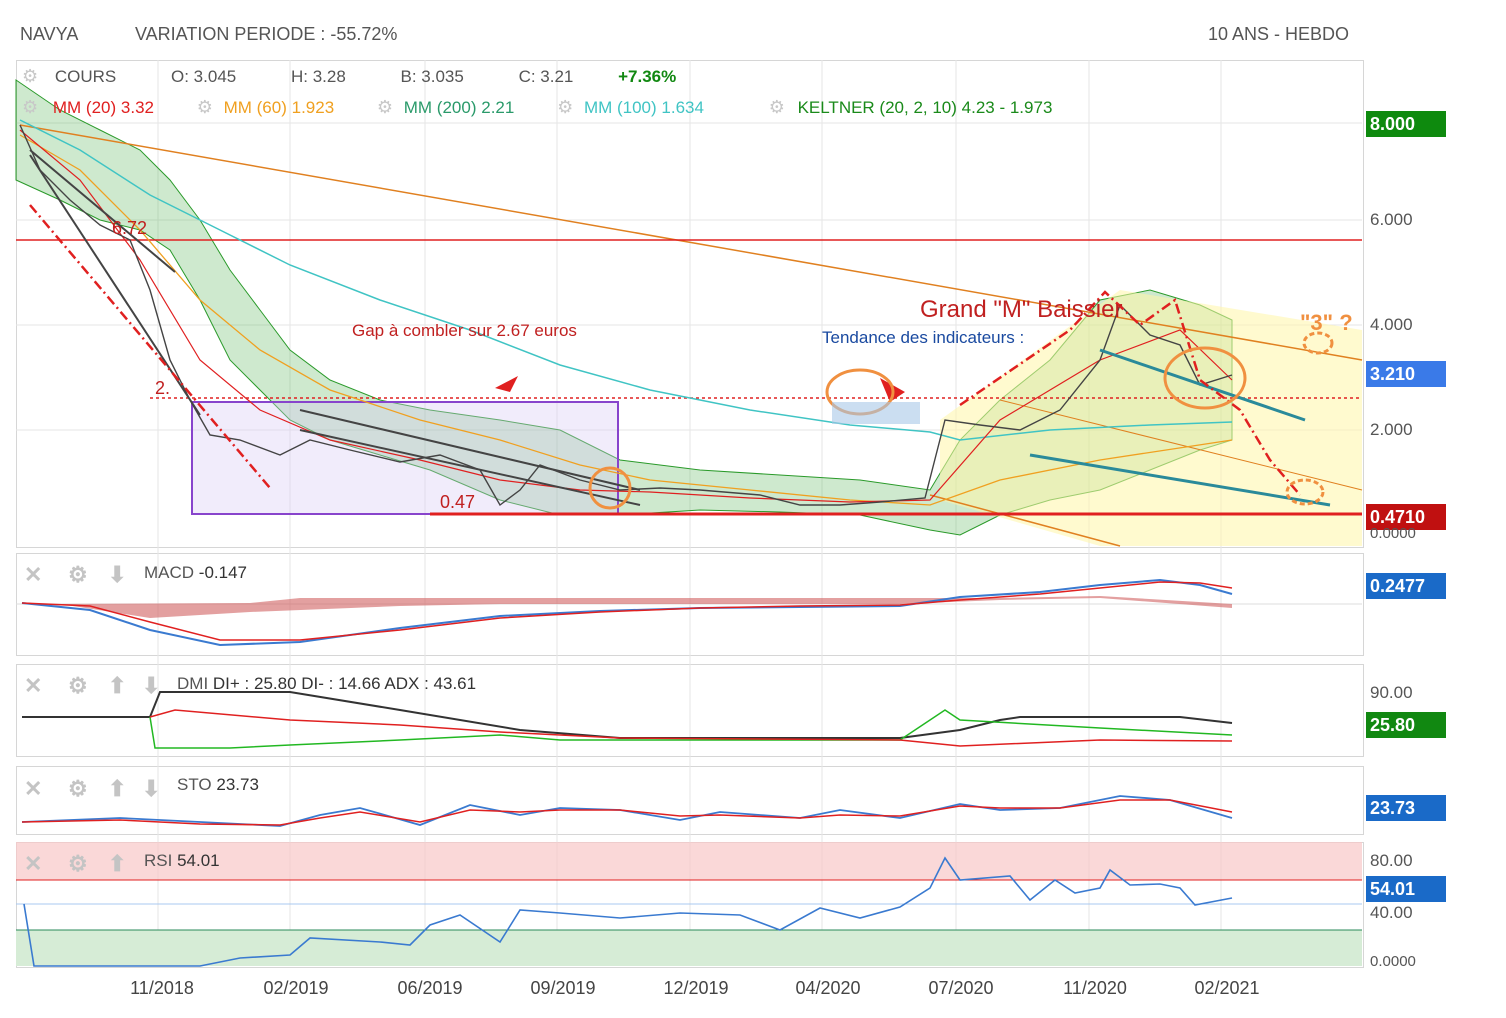  Describe the element at coordinates (237, 784) in the screenshot. I see `sto-value: 23.73` at that location.